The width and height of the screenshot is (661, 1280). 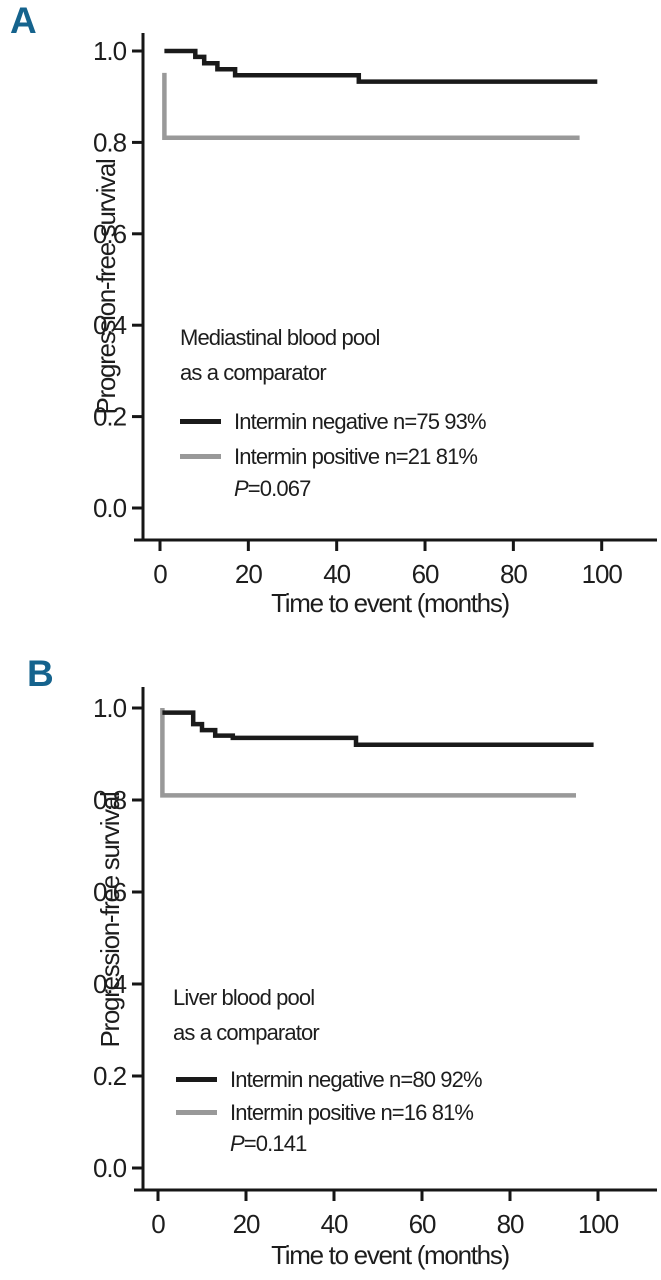 What do you see at coordinates (356, 1079) in the screenshot?
I see `legend-label: Intermin negative n=80 92%` at bounding box center [356, 1079].